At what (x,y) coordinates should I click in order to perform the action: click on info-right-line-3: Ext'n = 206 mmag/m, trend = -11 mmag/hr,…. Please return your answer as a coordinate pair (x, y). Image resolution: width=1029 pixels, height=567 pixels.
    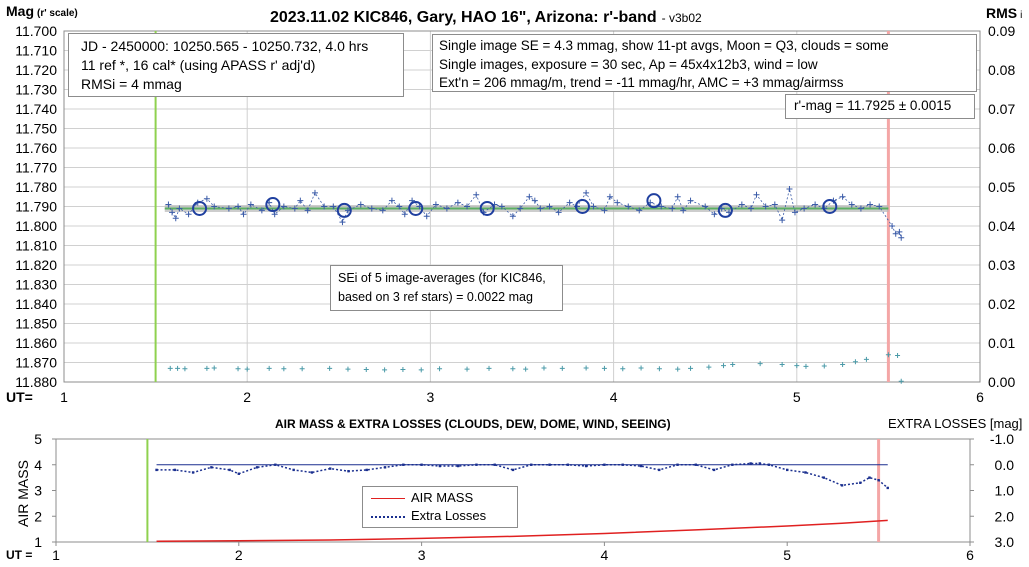
    Looking at the image, I should click on (641, 82).